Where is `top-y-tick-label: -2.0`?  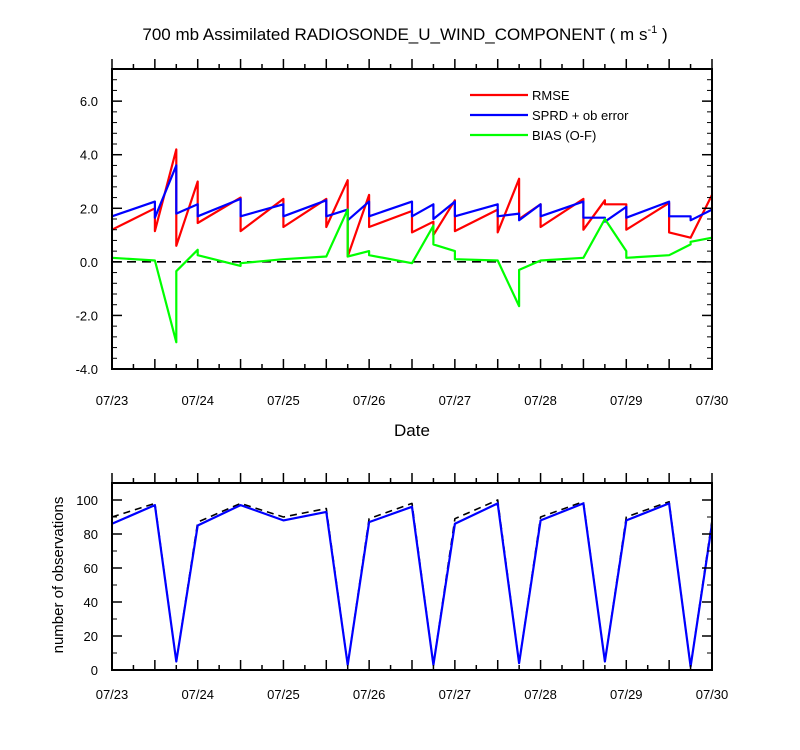
top-y-tick-label: -2.0 is located at coordinates (87, 315).